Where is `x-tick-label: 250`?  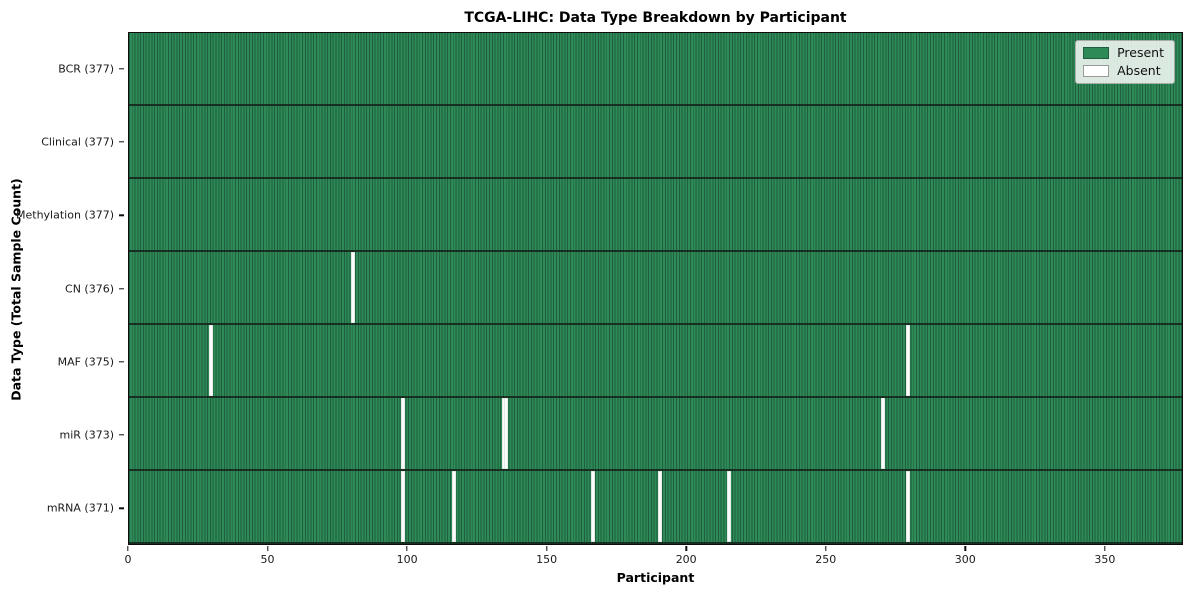
x-tick-label: 250 is located at coordinates (826, 559).